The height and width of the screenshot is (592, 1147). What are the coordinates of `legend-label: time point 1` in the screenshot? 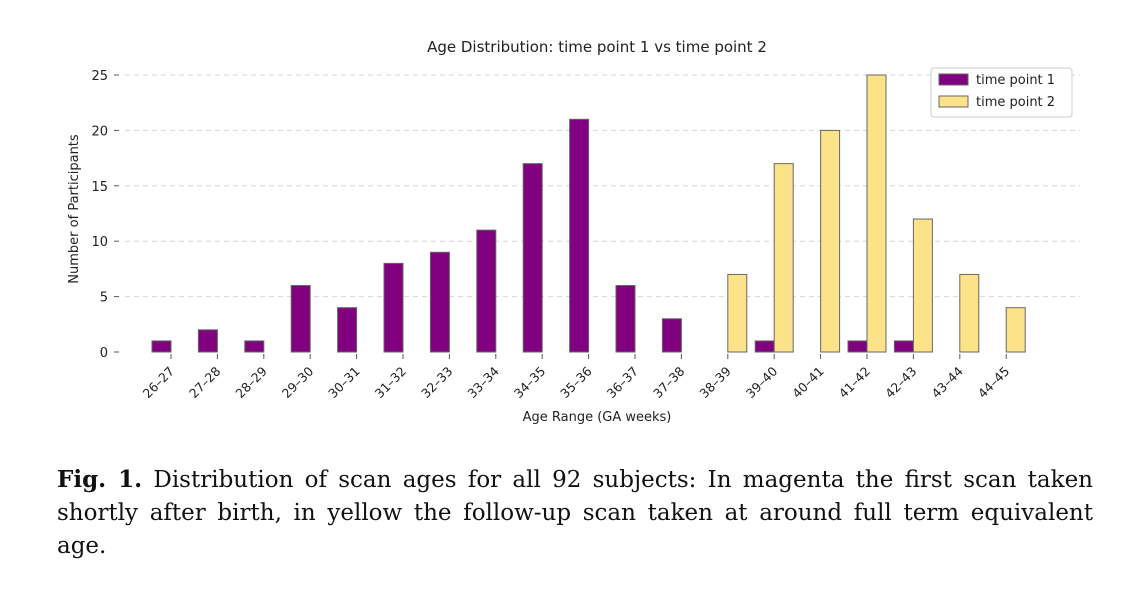 It's located at (1015, 80).